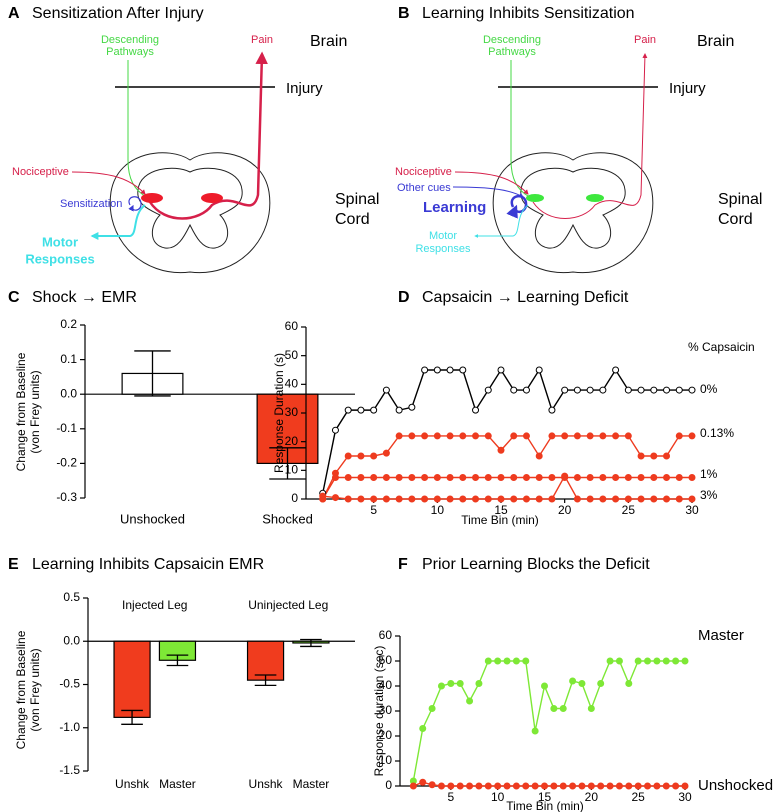  What do you see at coordinates (488, 192) in the screenshot?
I see `cues-arrow` at bounding box center [488, 192].